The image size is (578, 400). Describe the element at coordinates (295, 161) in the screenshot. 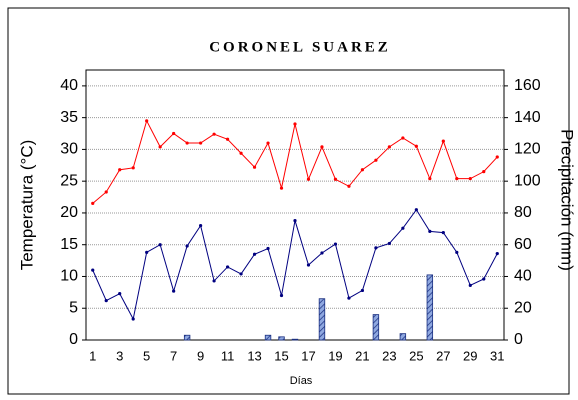

I see `line` at that location.